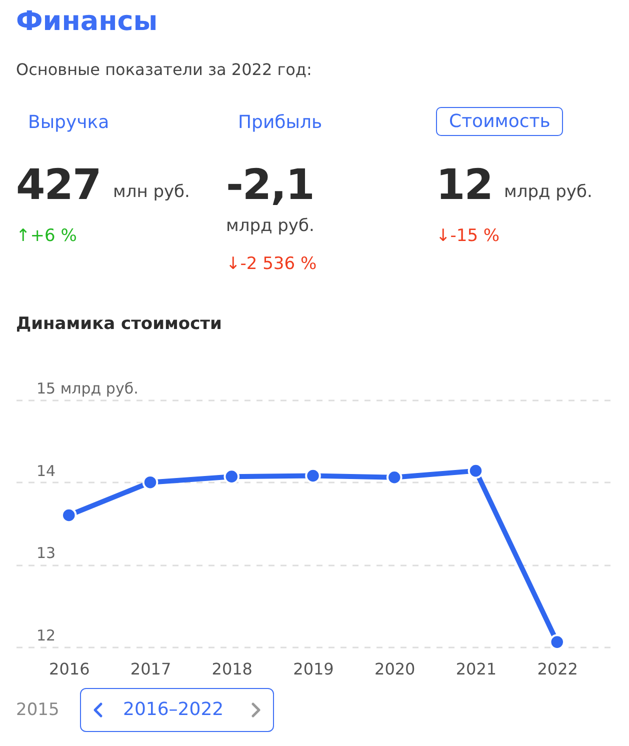 This screenshot has width=629, height=746. I want to click on period-selector: 2016–2022, so click(177, 710).